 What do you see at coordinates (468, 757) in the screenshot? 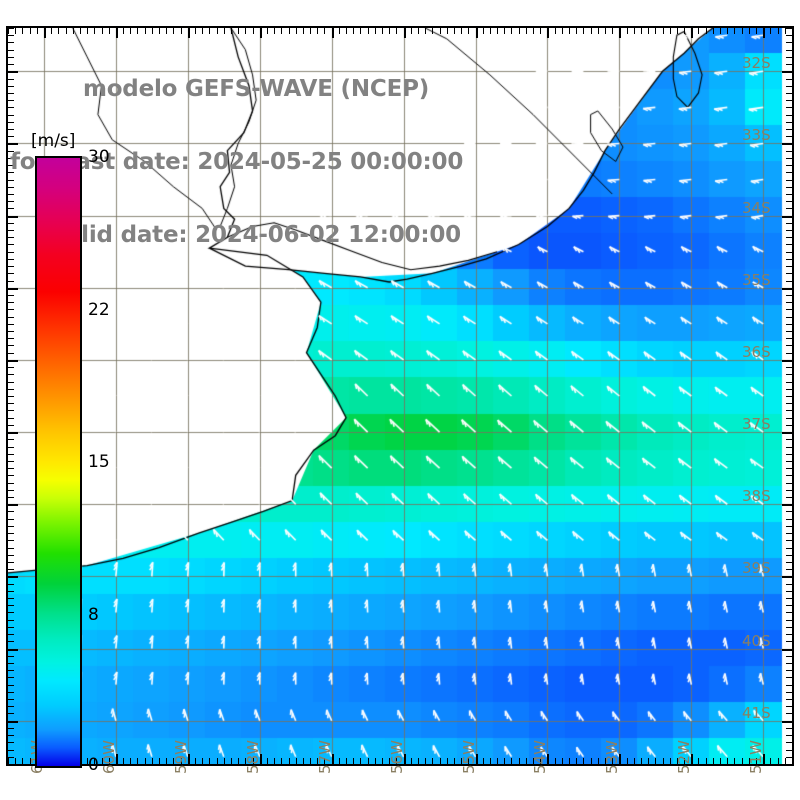
I see `longitude-label: 55W` at bounding box center [468, 757].